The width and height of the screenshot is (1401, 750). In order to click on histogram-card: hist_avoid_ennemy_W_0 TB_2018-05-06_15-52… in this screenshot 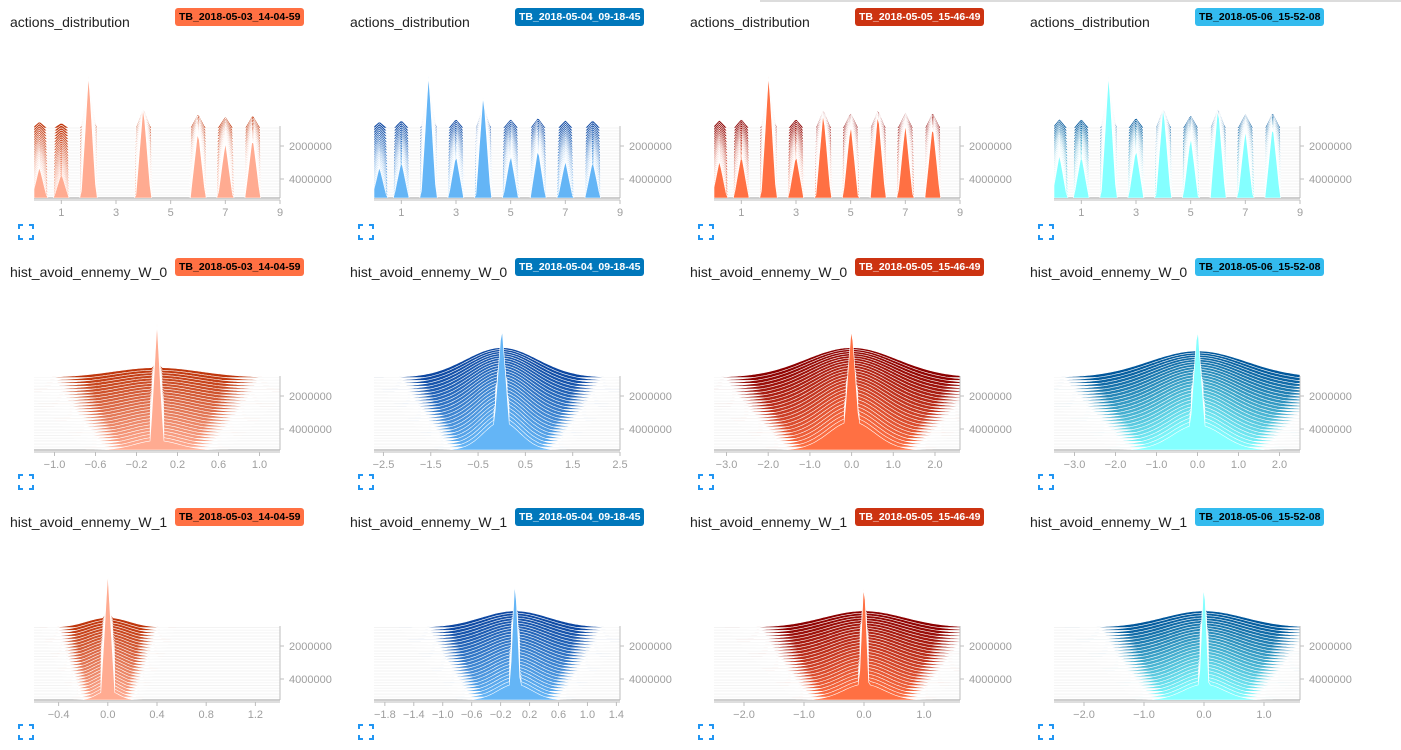, I will do `click(1190, 375)`.